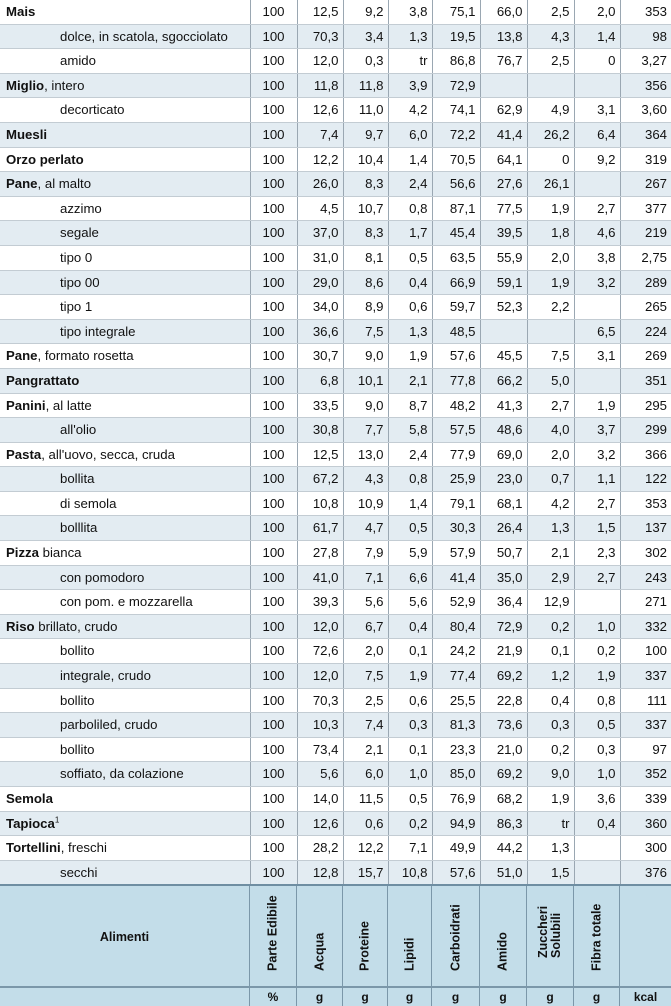 This screenshot has width=671, height=1006. What do you see at coordinates (551, 553) in the screenshot?
I see `zuccheri-solubili-cell: 2,1` at bounding box center [551, 553].